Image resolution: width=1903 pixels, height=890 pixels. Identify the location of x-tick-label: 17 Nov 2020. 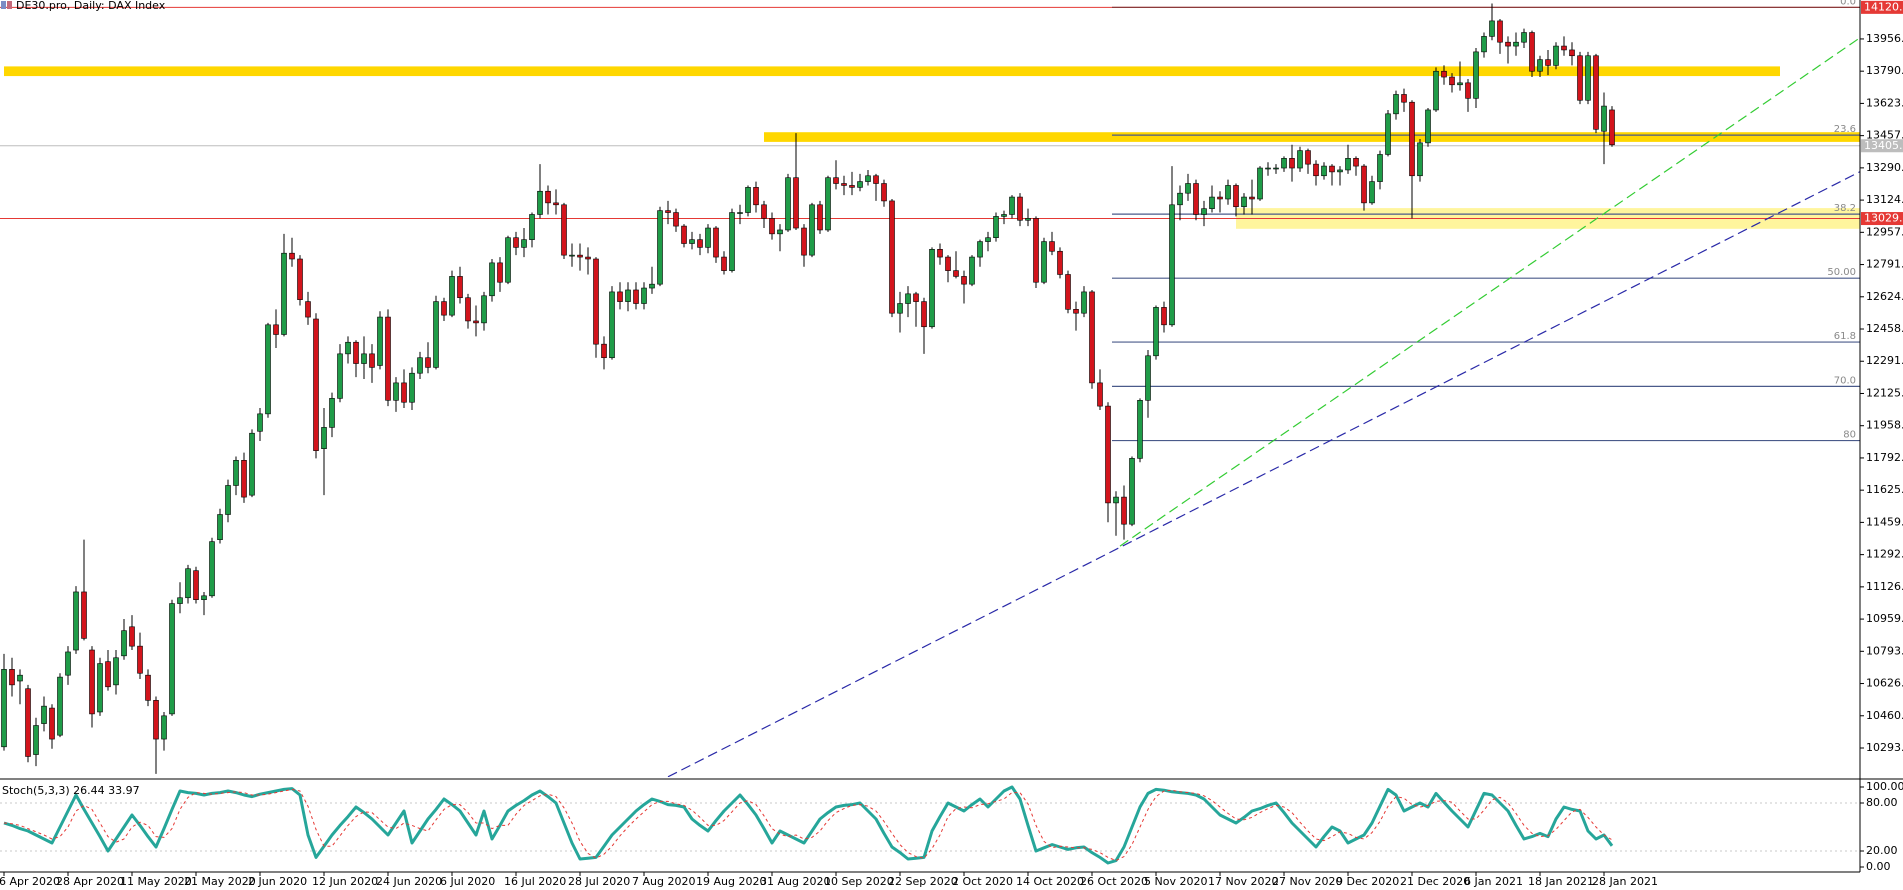
(1243, 881).